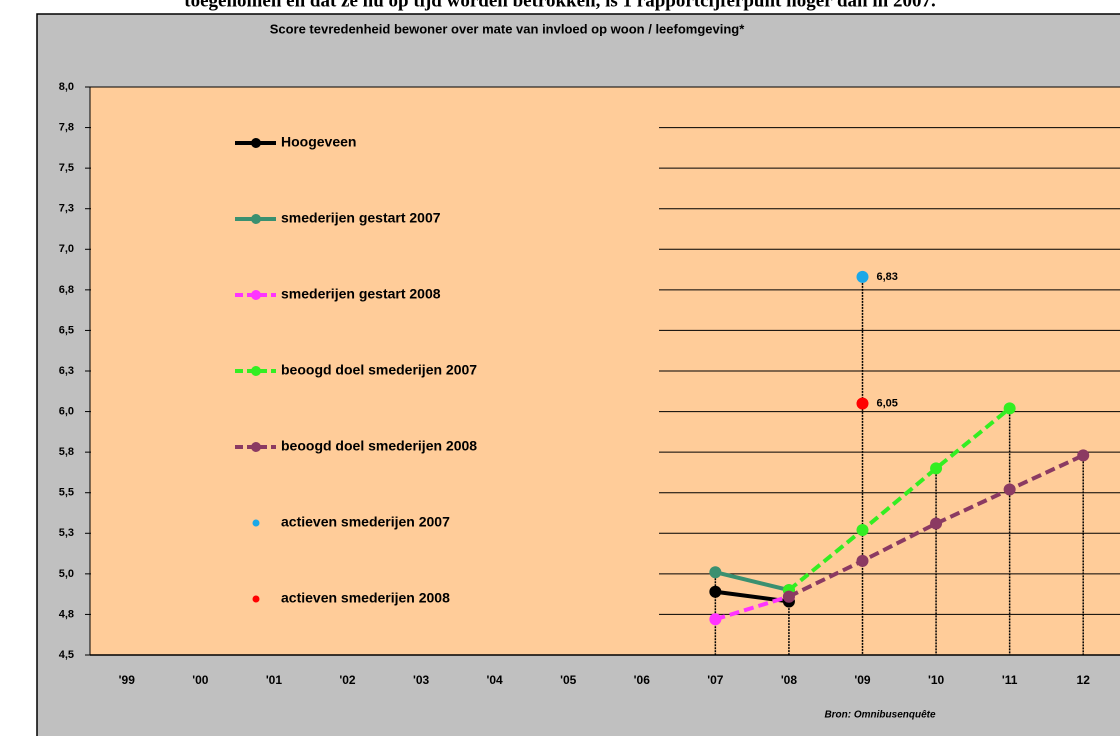 The image size is (1120, 736). I want to click on data-label: 6,83, so click(887, 277).